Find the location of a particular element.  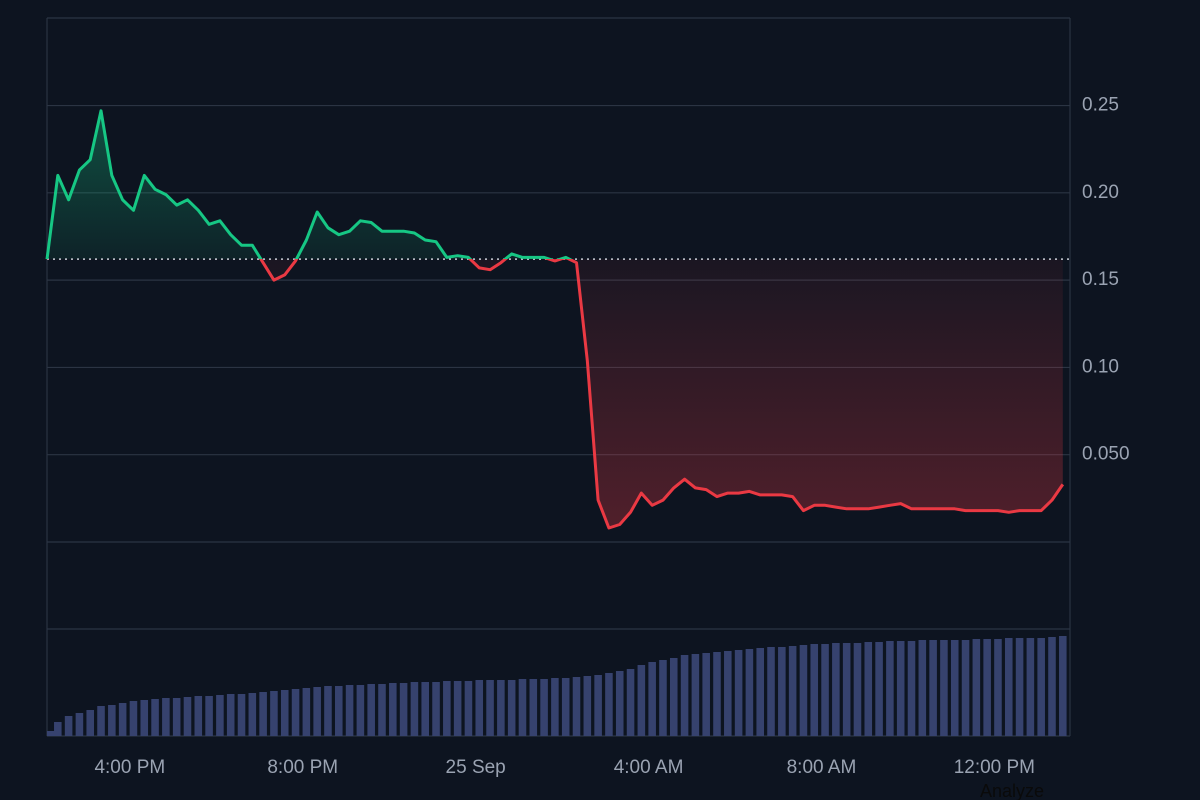

x-tick-label: 8:00 AM is located at coordinates (822, 767).